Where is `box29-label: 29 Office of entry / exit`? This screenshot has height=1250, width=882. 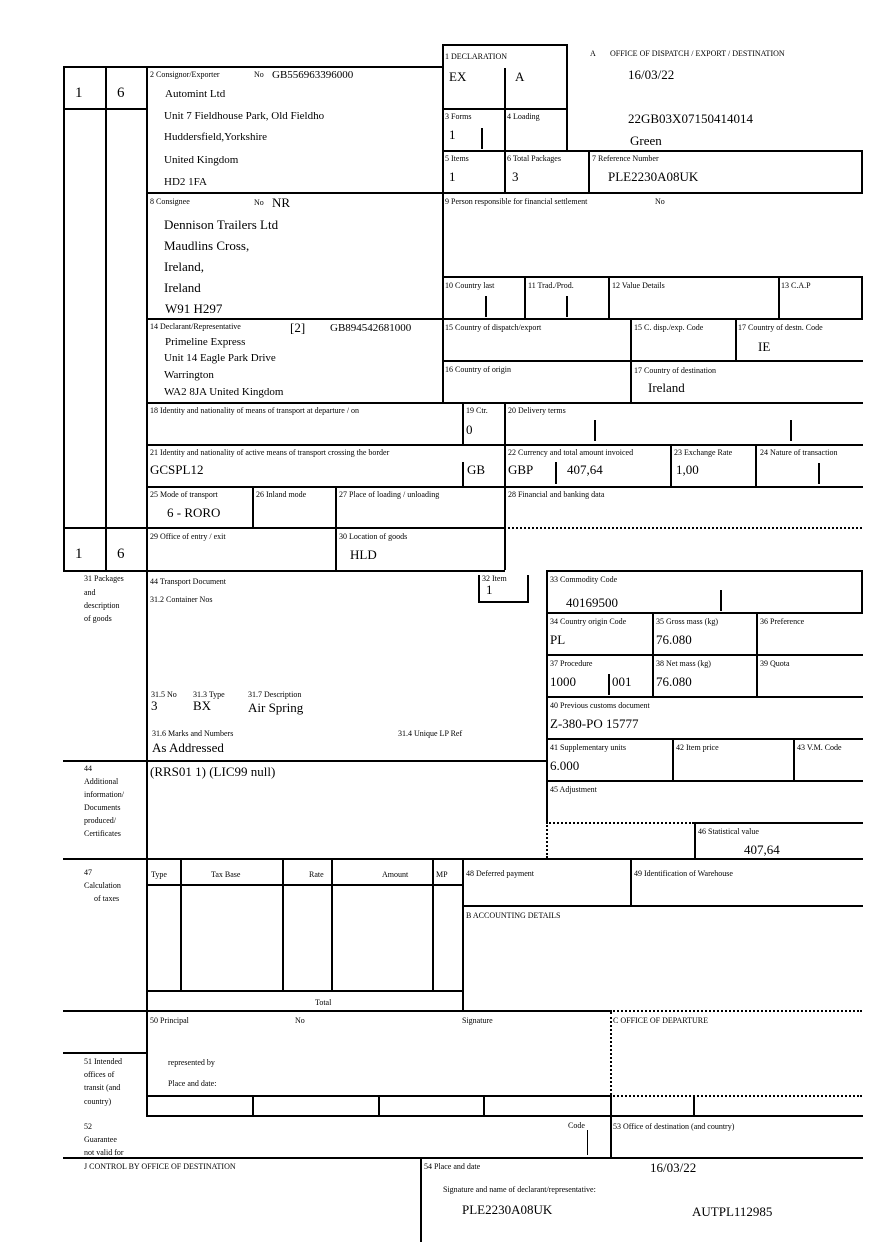
box29-label: 29 Office of entry / exit is located at coordinates (188, 536).